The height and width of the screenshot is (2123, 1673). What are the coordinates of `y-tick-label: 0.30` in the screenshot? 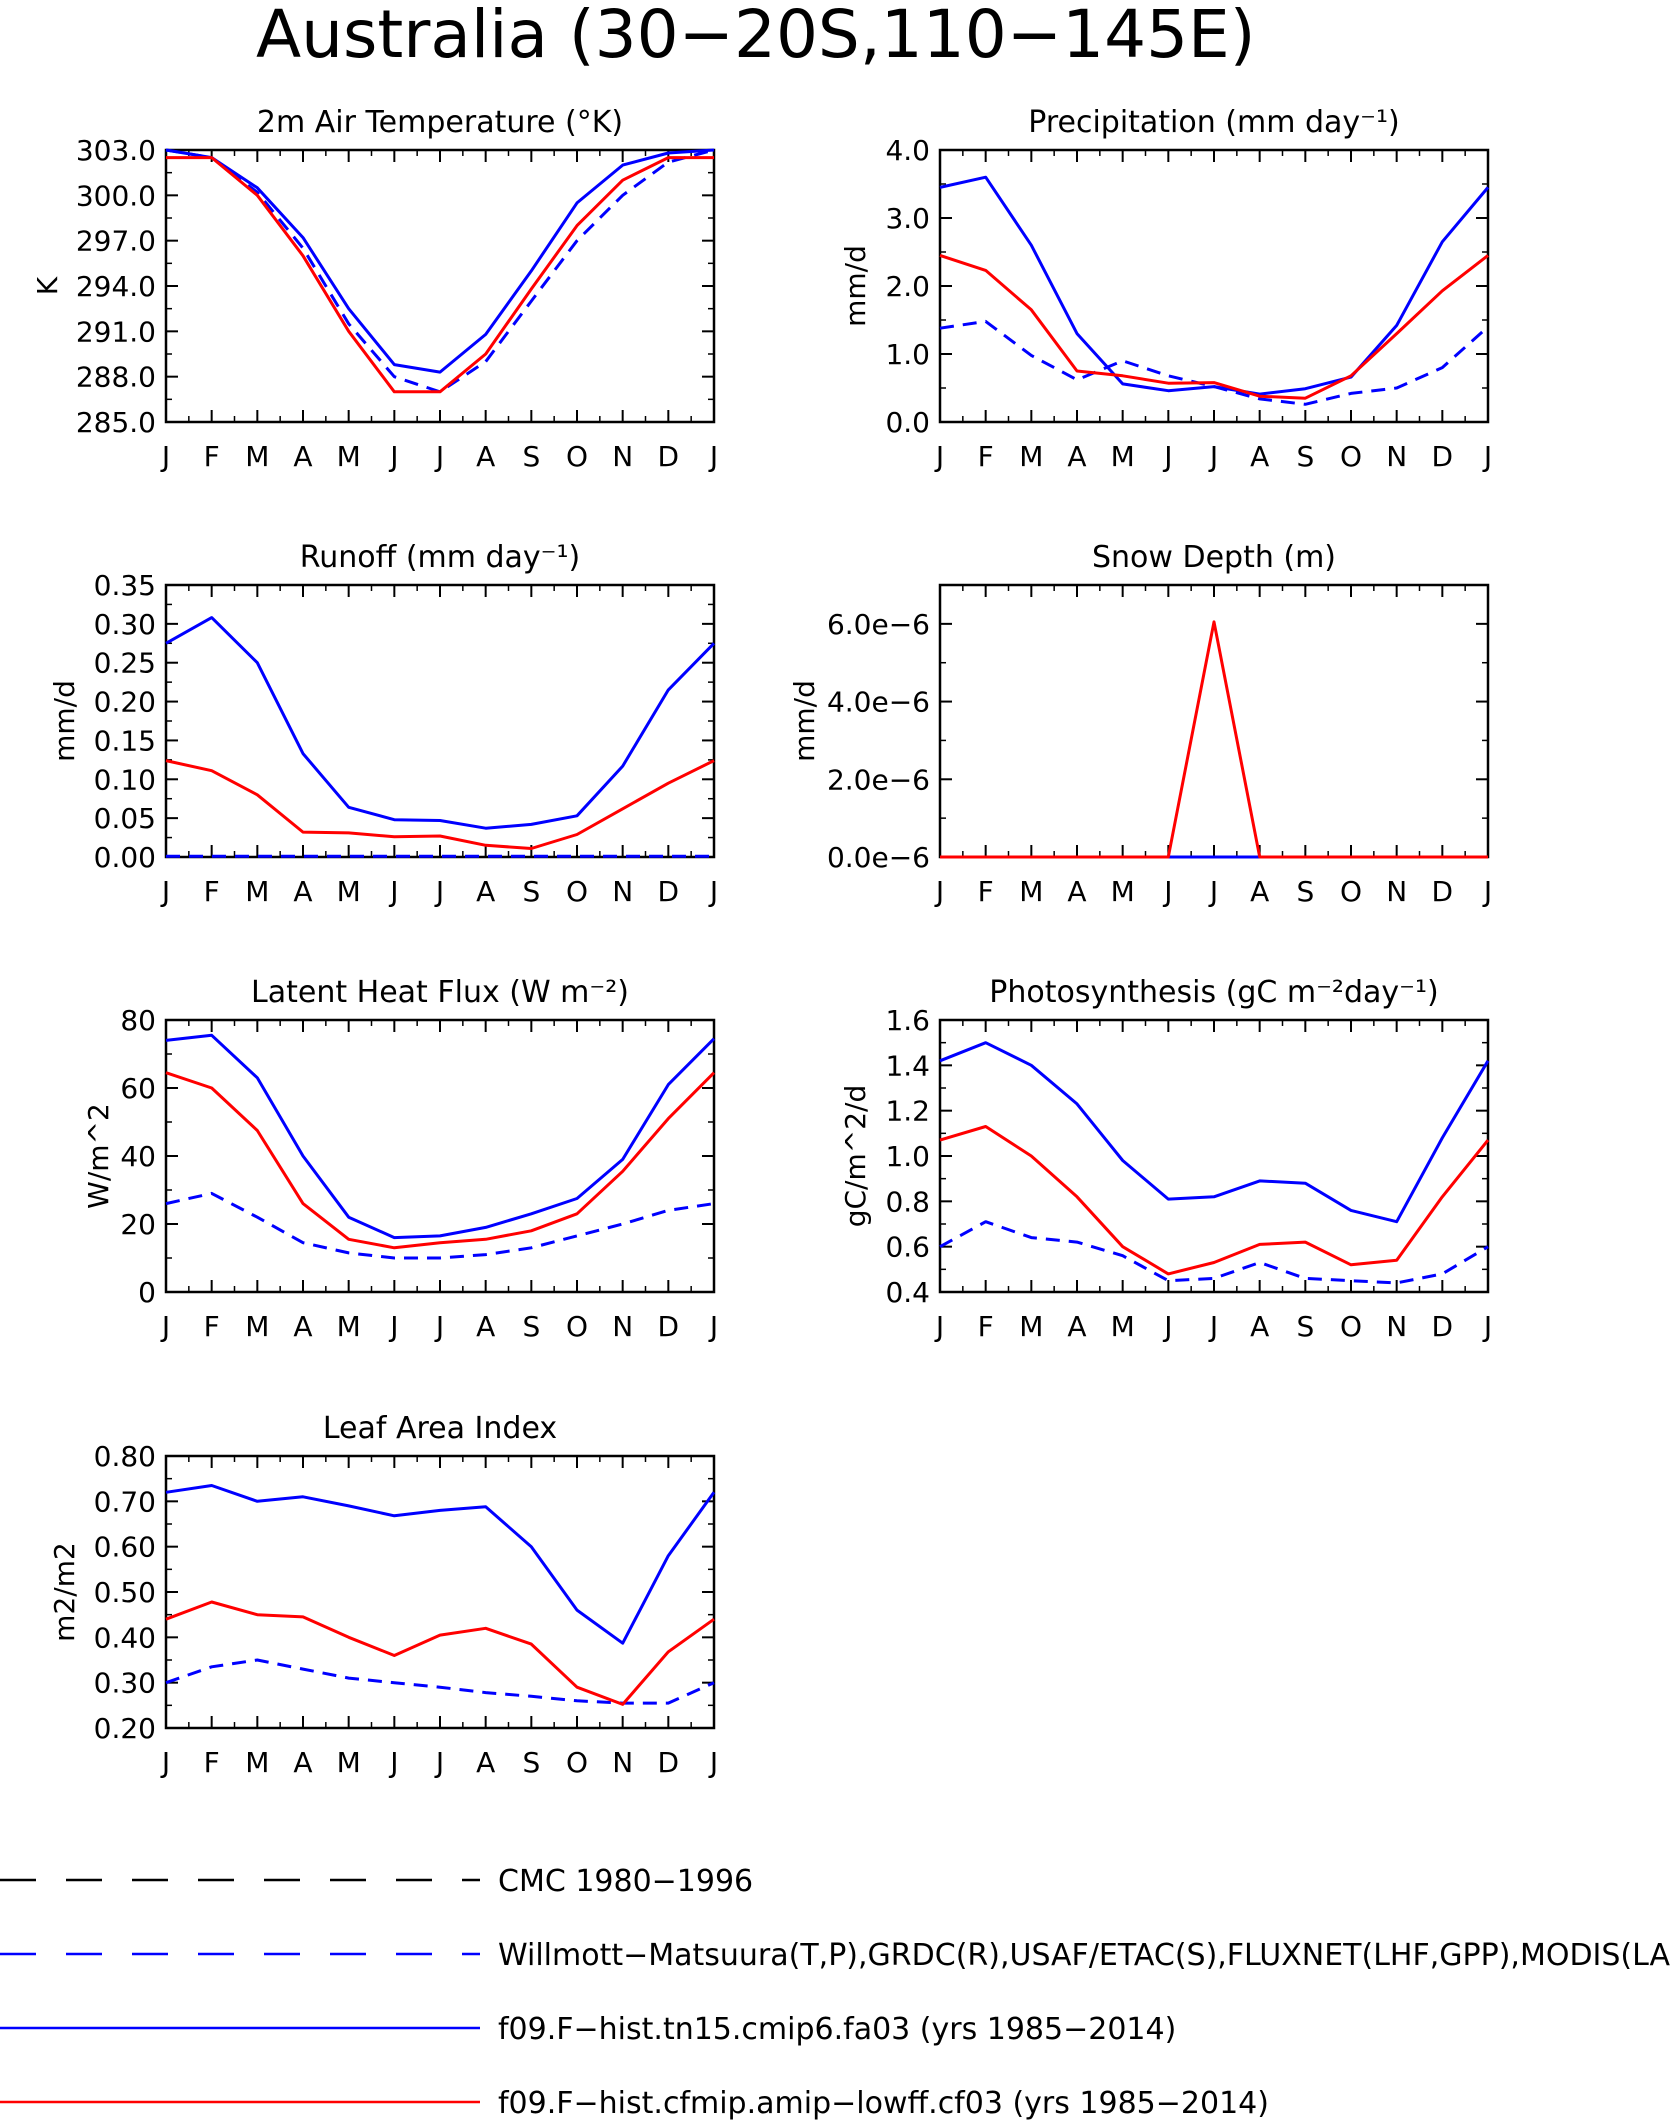 It's located at (125, 1683).